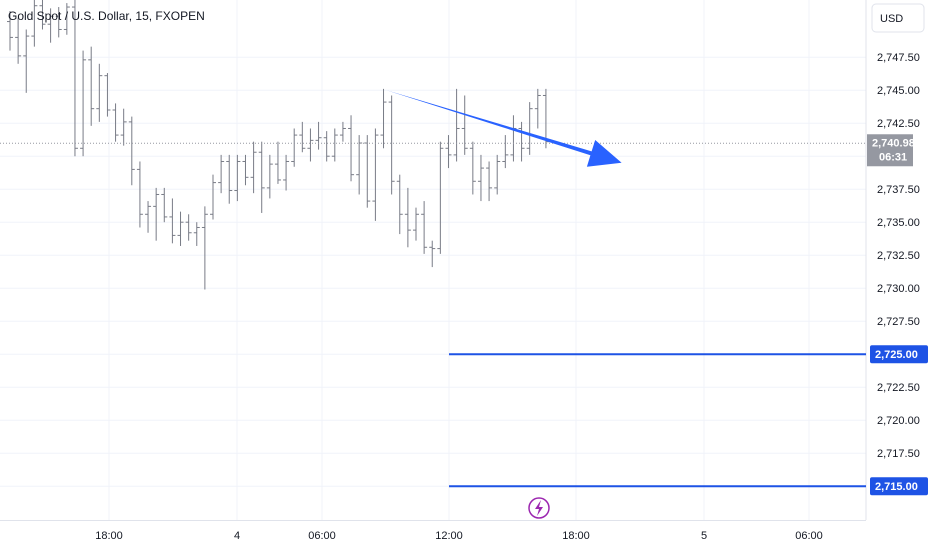 The height and width of the screenshot is (550, 932). Describe the element at coordinates (898, 289) in the screenshot. I see `y-tick-label: 2,730.00` at that location.